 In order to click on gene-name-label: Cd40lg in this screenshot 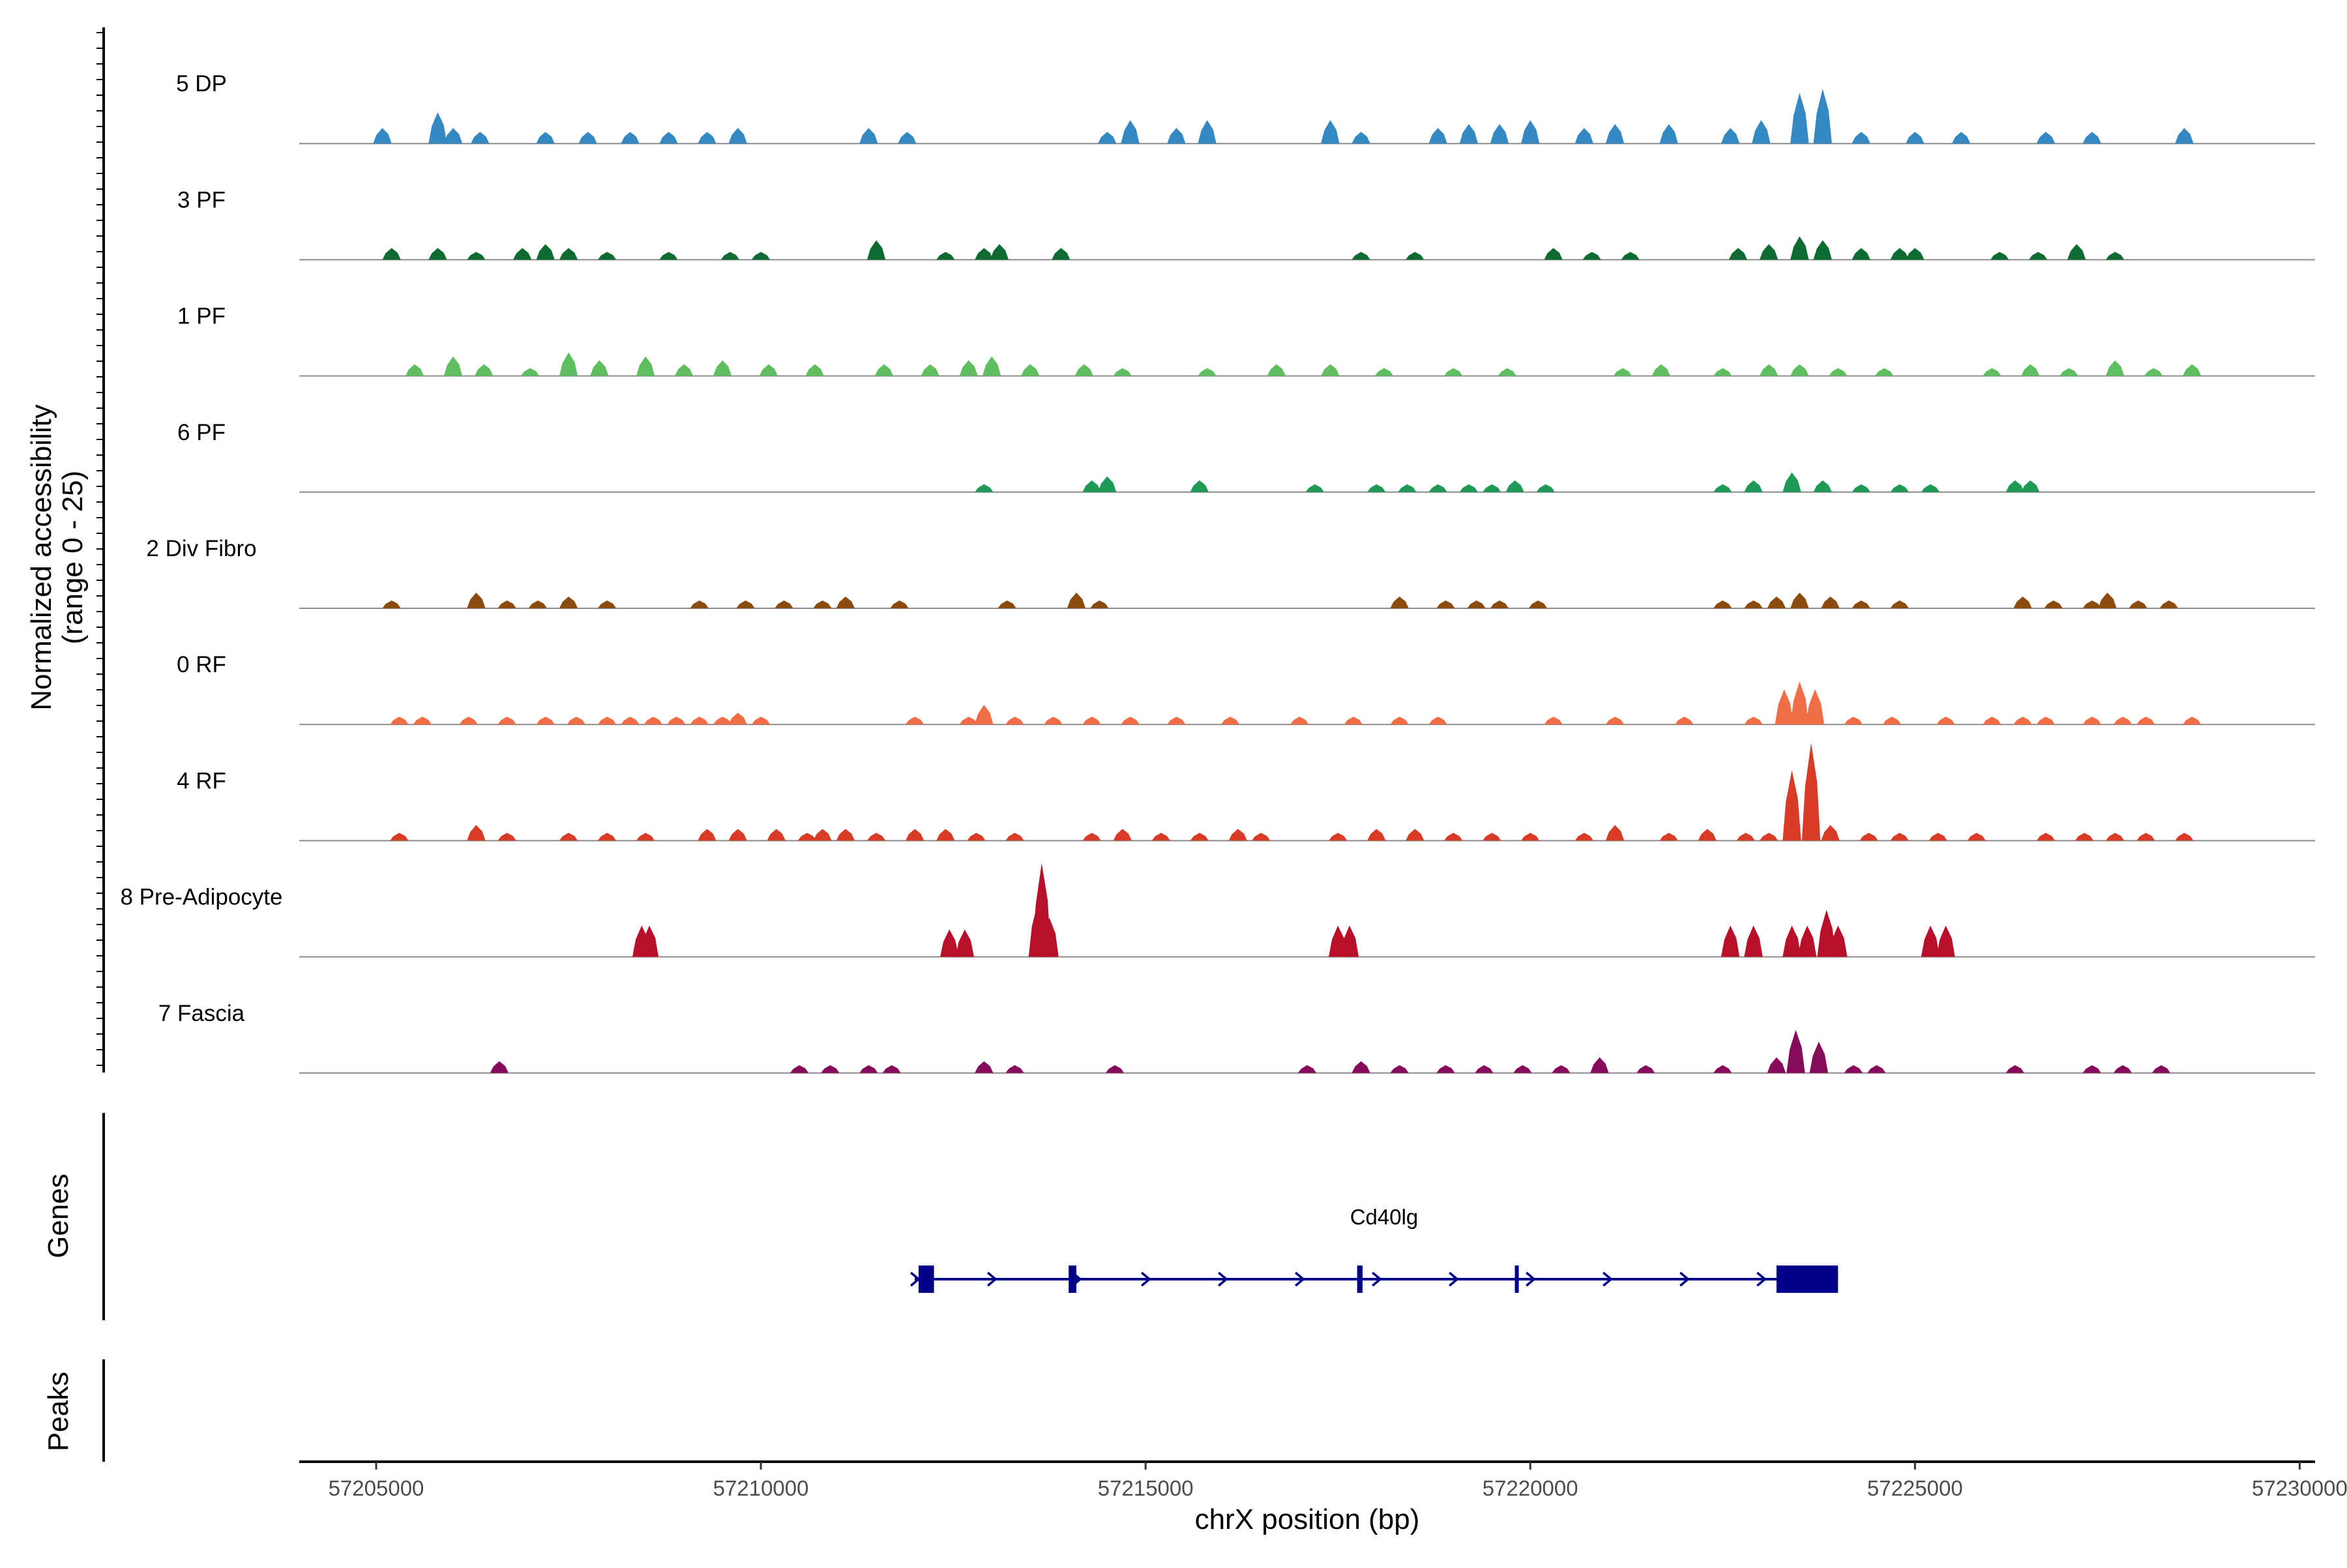, I will do `click(1384, 1217)`.